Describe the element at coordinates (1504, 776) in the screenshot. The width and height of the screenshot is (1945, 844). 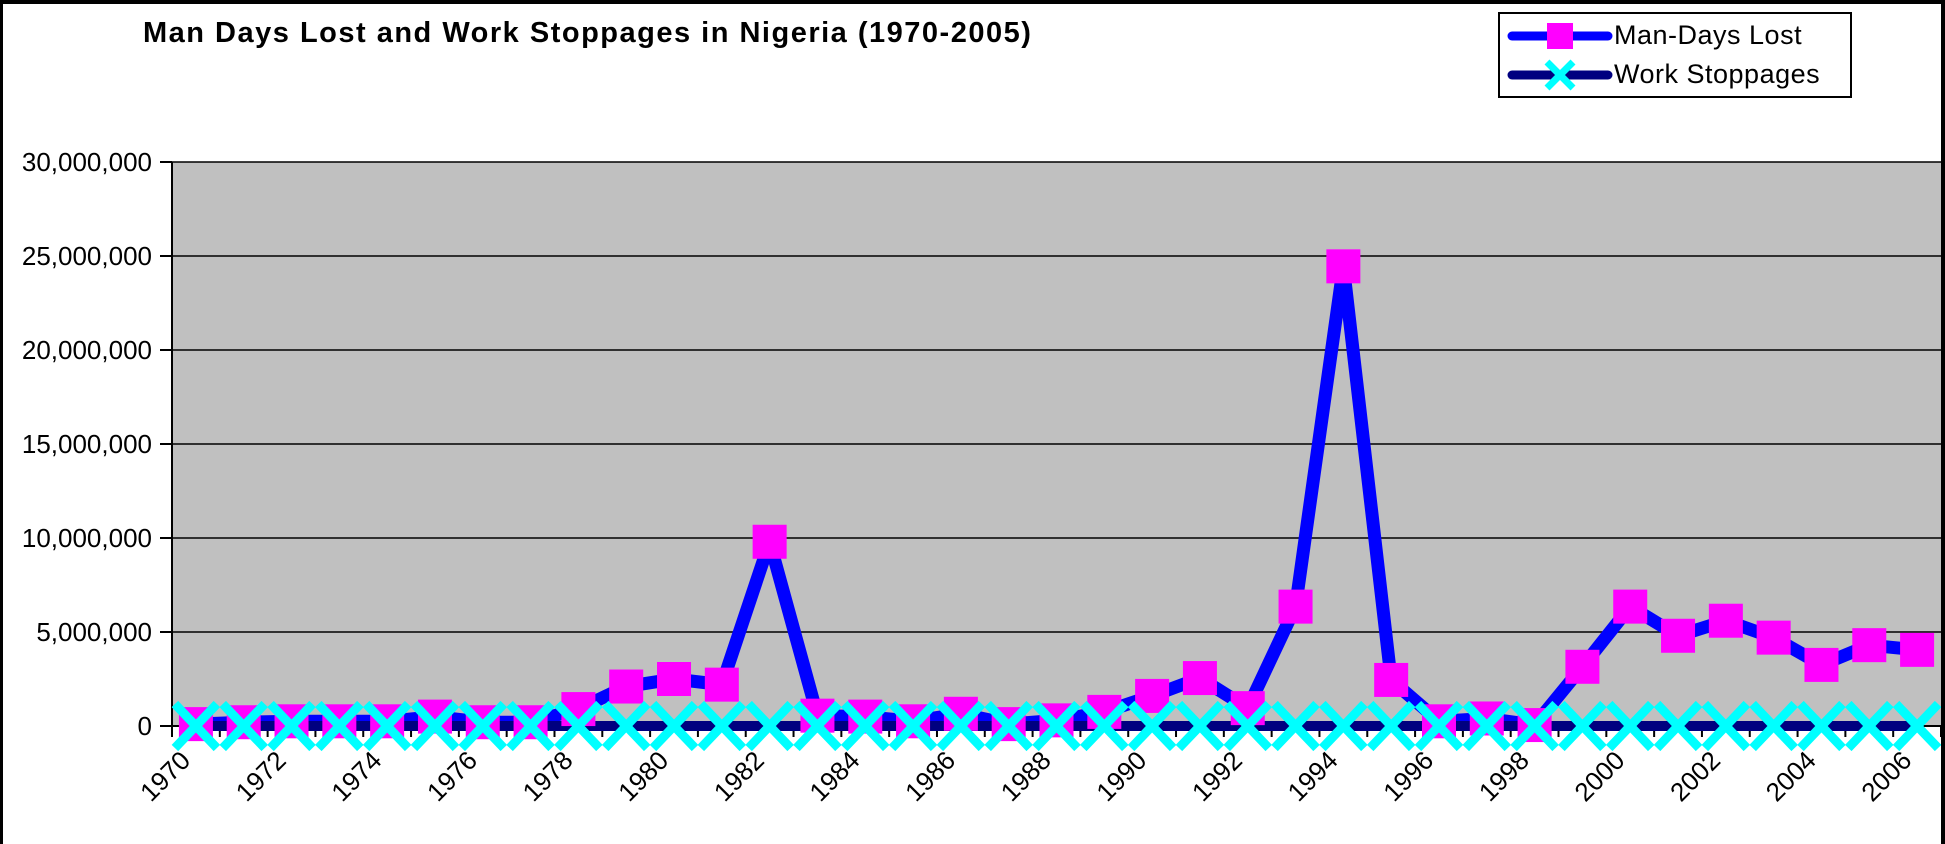
I see `x-axis-label: 1998` at that location.